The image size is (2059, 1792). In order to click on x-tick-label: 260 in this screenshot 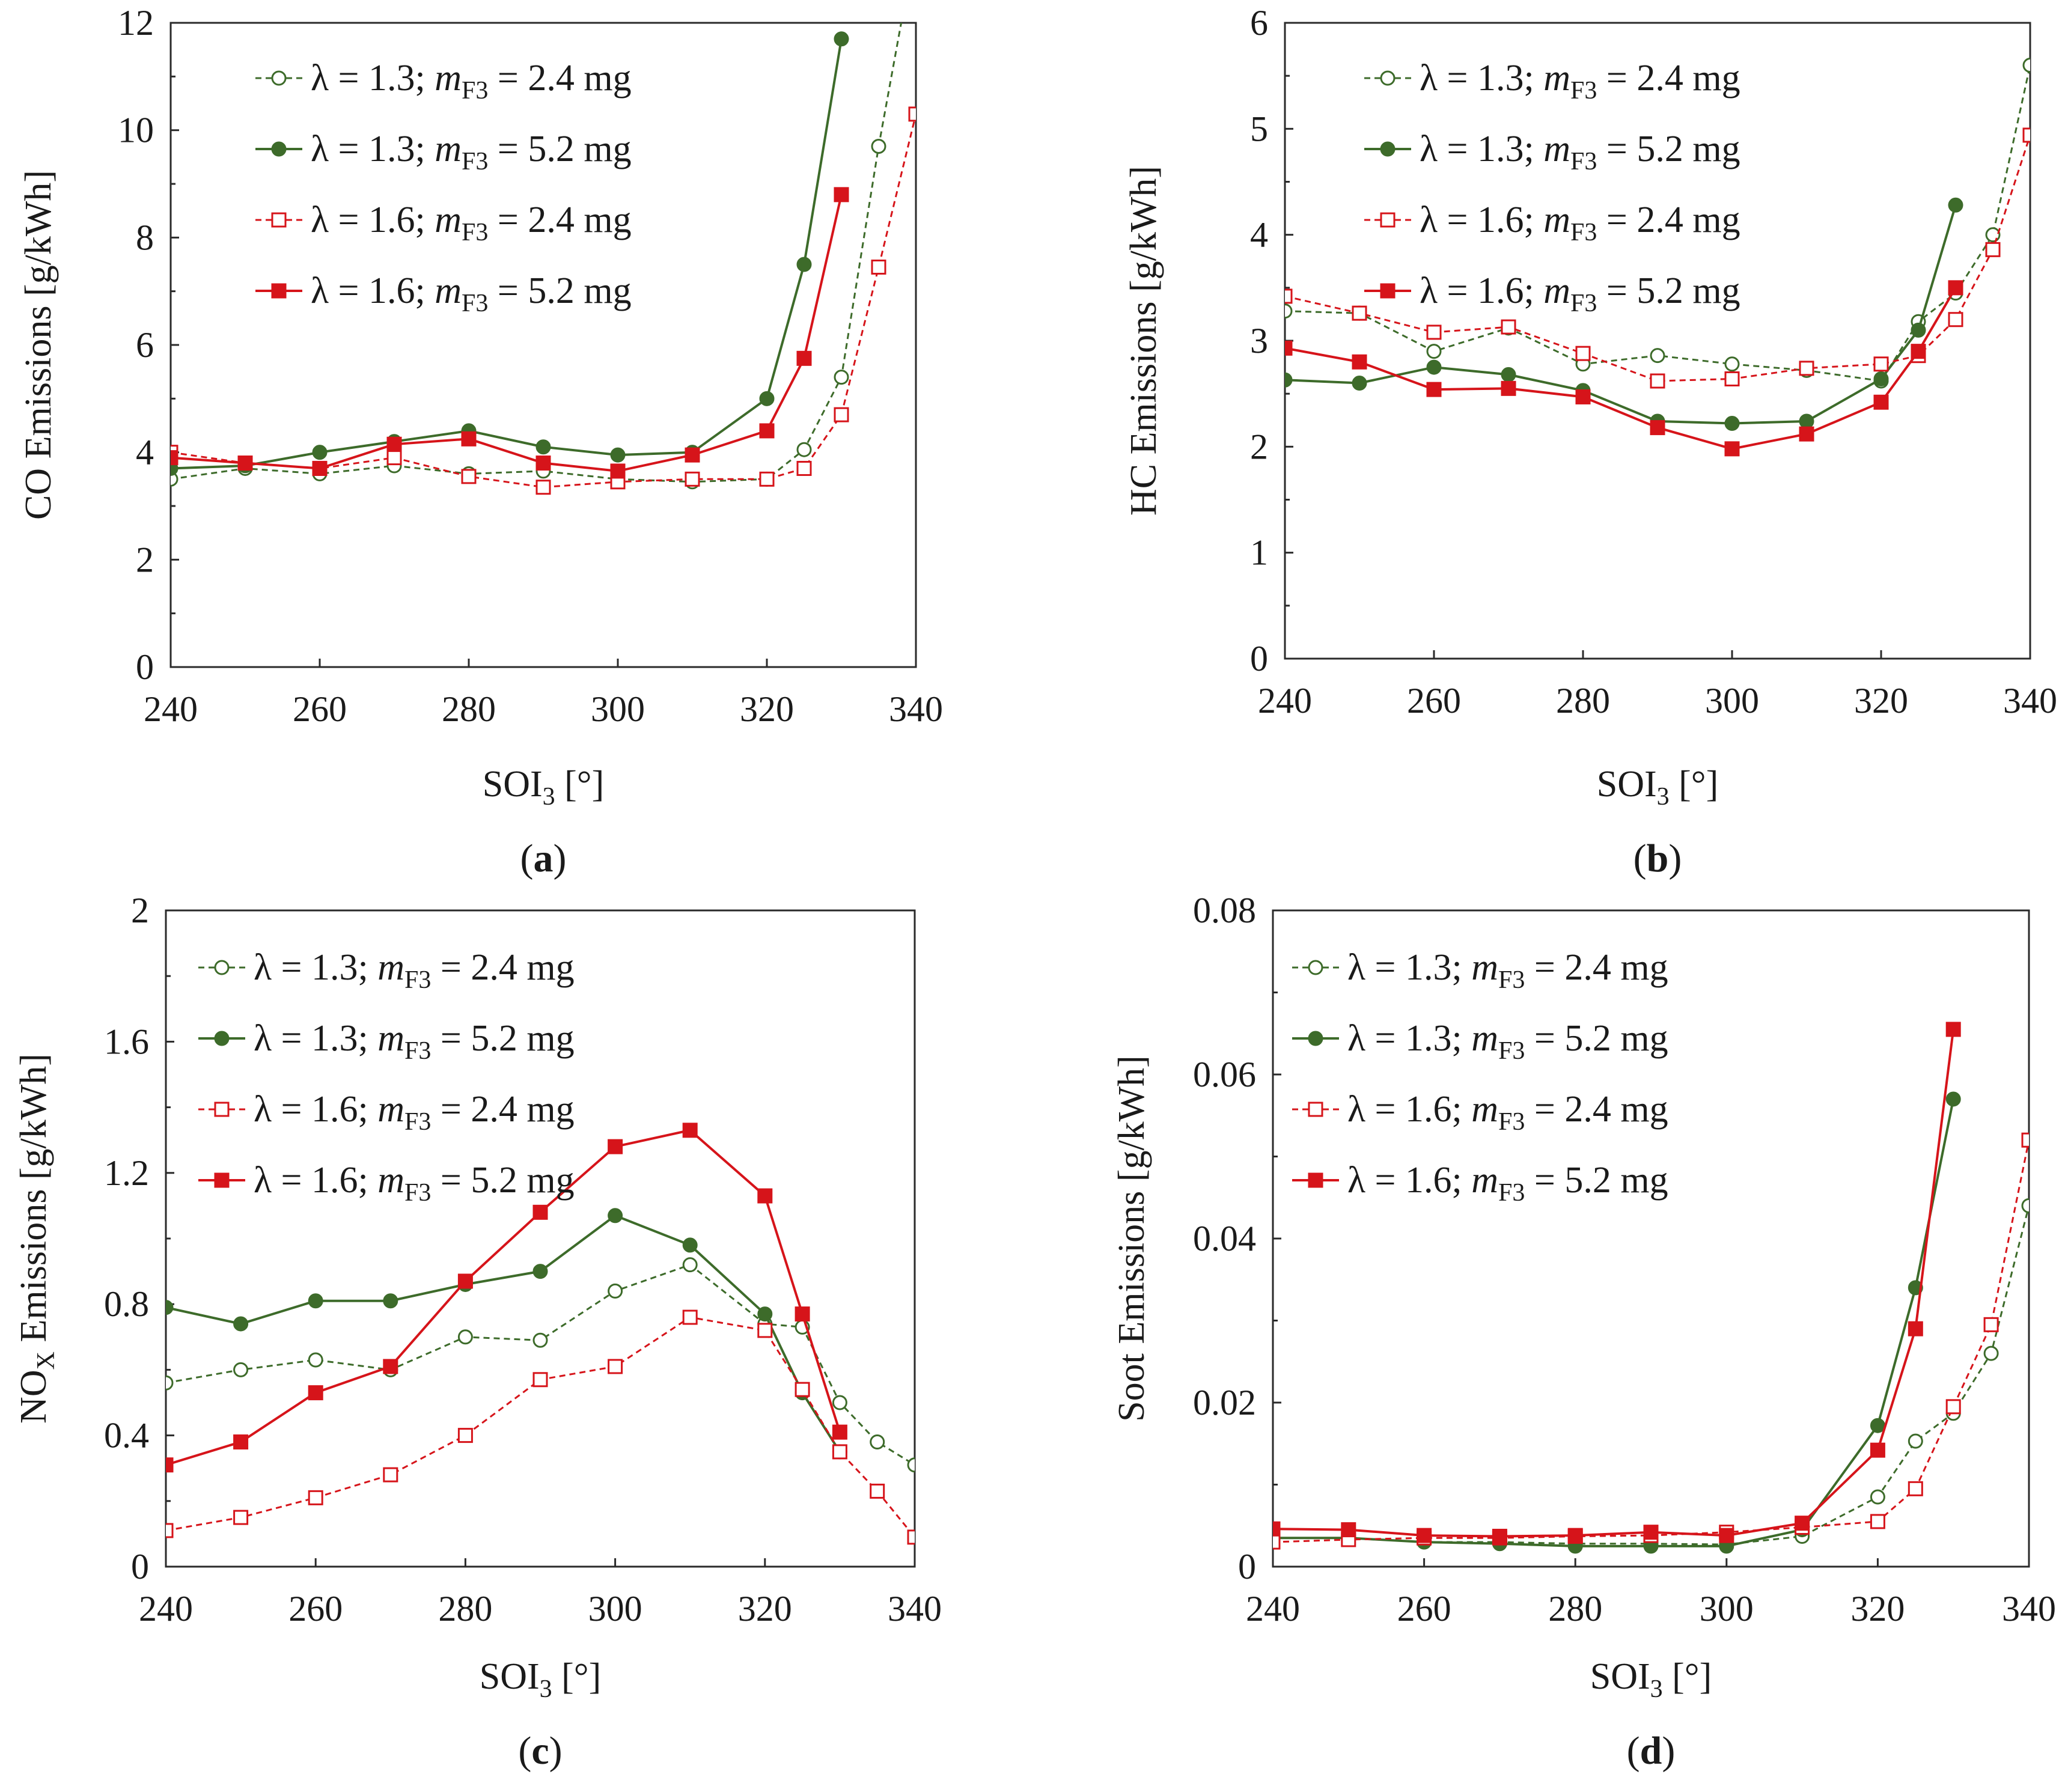, I will do `click(1424, 1609)`.